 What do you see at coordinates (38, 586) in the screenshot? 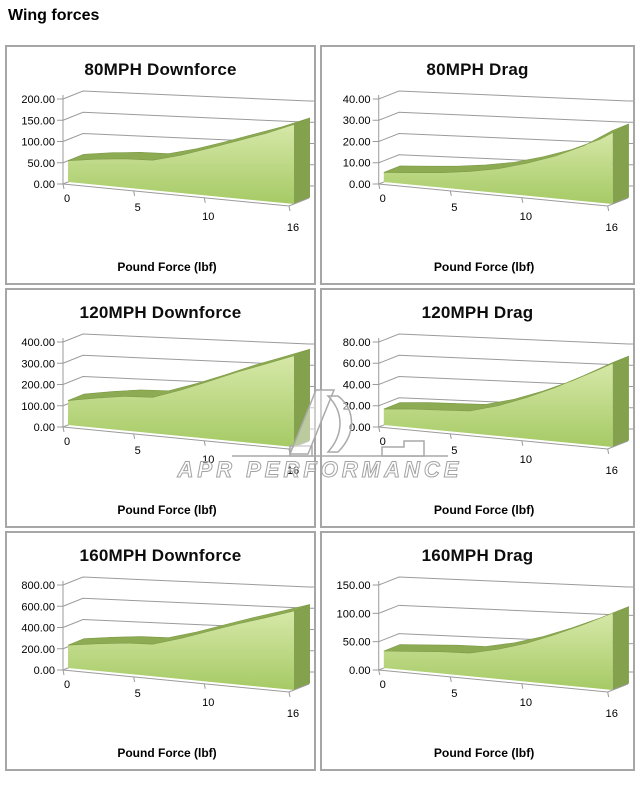
I see `y-axis-tick-label: 800.00` at bounding box center [38, 586].